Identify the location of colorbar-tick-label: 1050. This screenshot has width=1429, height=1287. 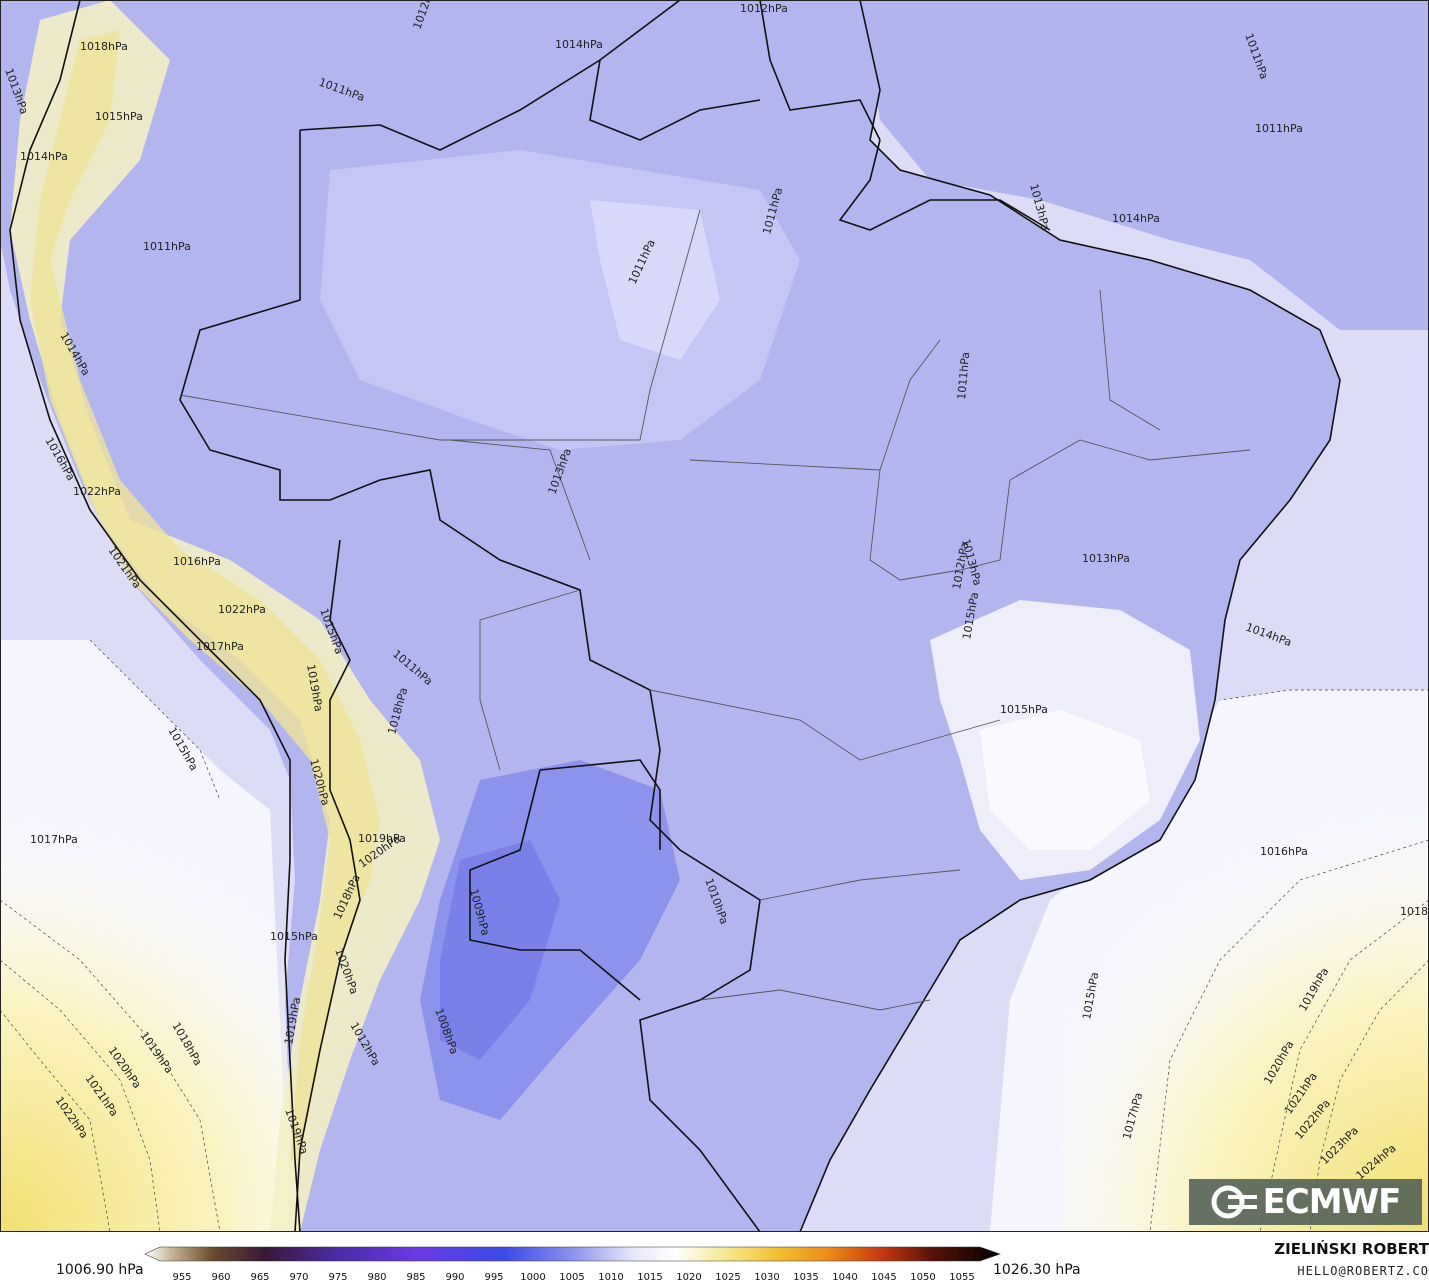
(922, 1277).